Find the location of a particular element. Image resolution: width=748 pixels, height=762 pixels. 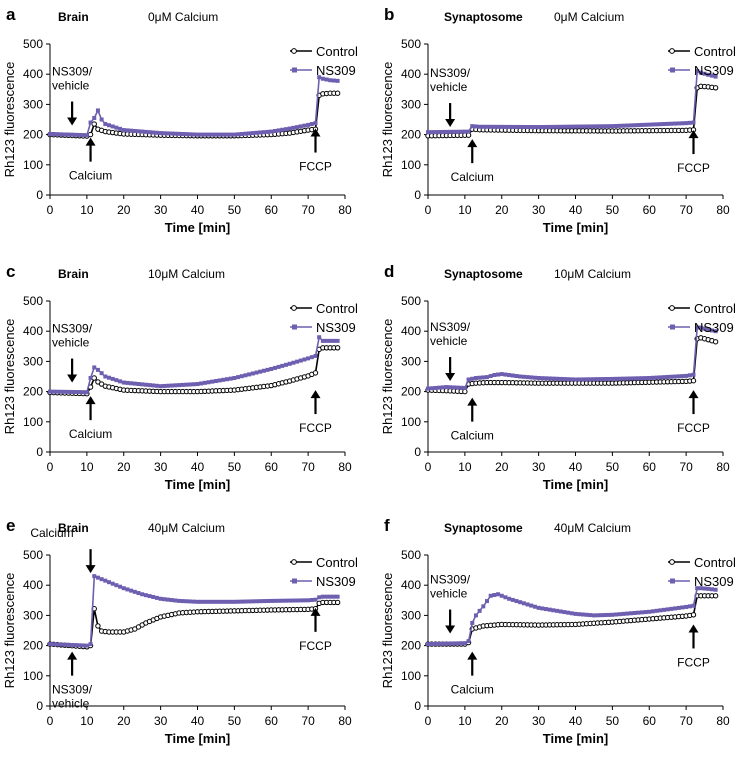

x-tick-label: 10 is located at coordinates (465, 721).